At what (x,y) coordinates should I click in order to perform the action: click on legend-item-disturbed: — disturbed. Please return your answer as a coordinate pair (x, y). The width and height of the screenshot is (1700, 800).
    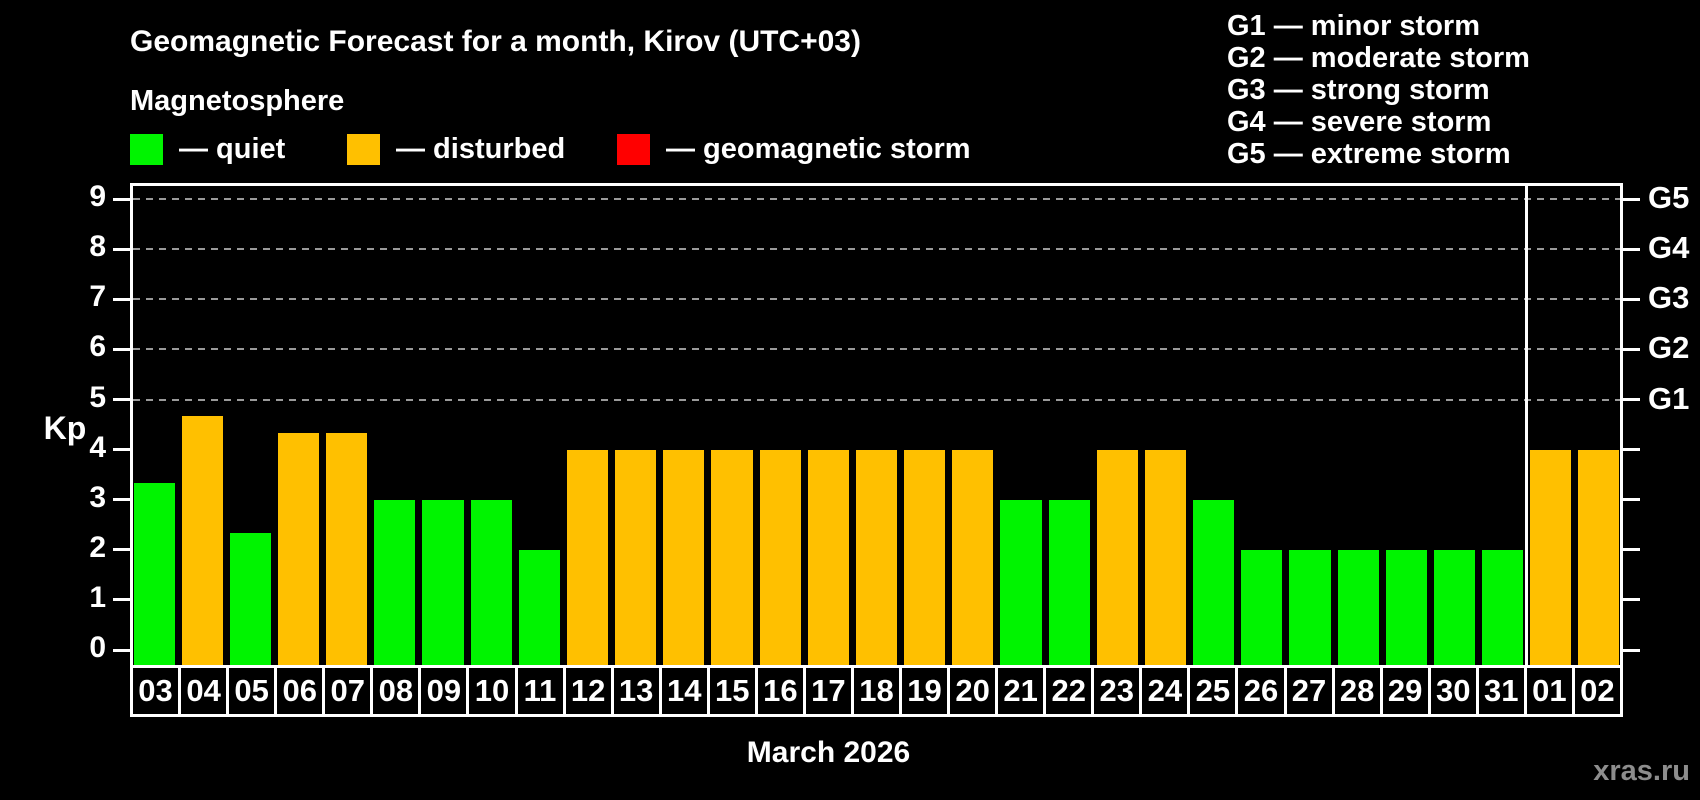
    Looking at the image, I should click on (456, 149).